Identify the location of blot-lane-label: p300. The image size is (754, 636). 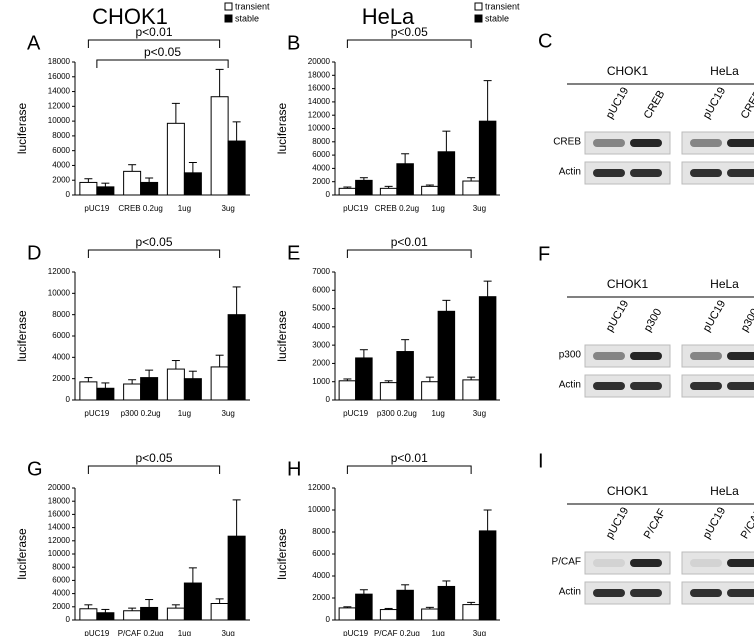
(653, 320).